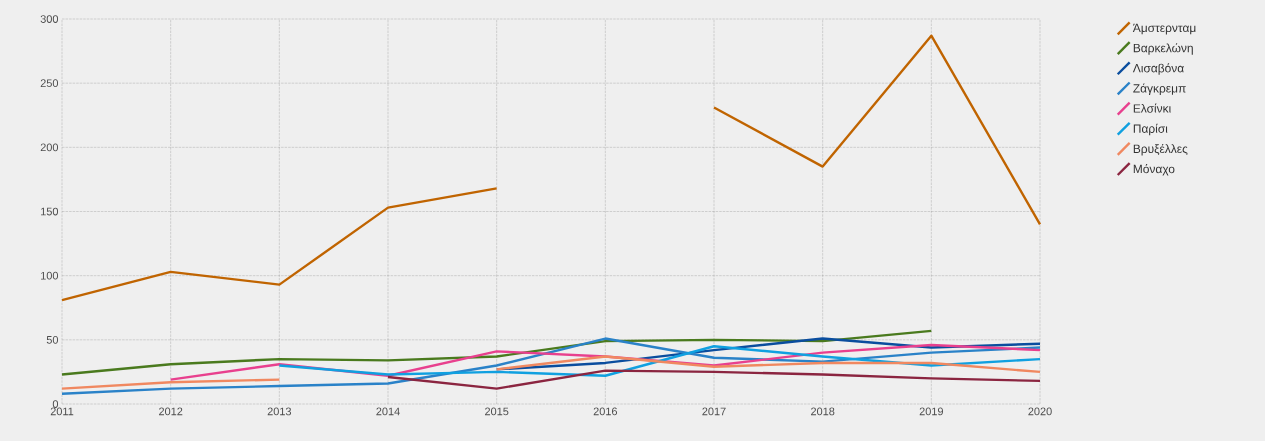  What do you see at coordinates (49, 19) in the screenshot?
I see `y-tick-label: 300` at bounding box center [49, 19].